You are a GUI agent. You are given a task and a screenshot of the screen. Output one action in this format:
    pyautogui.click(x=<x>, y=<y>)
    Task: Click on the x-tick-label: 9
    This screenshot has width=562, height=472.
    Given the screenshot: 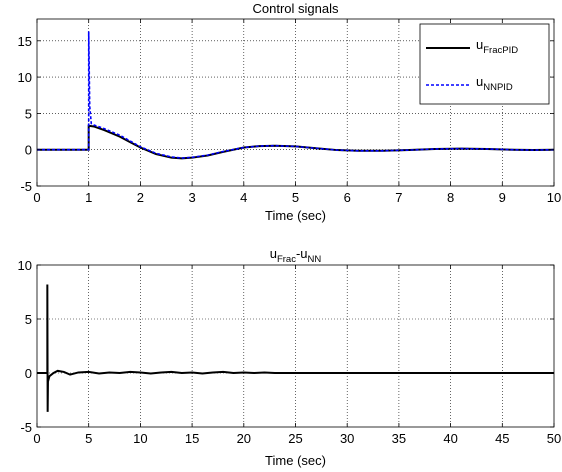 What is the action you would take?
    pyautogui.click(x=502, y=197)
    